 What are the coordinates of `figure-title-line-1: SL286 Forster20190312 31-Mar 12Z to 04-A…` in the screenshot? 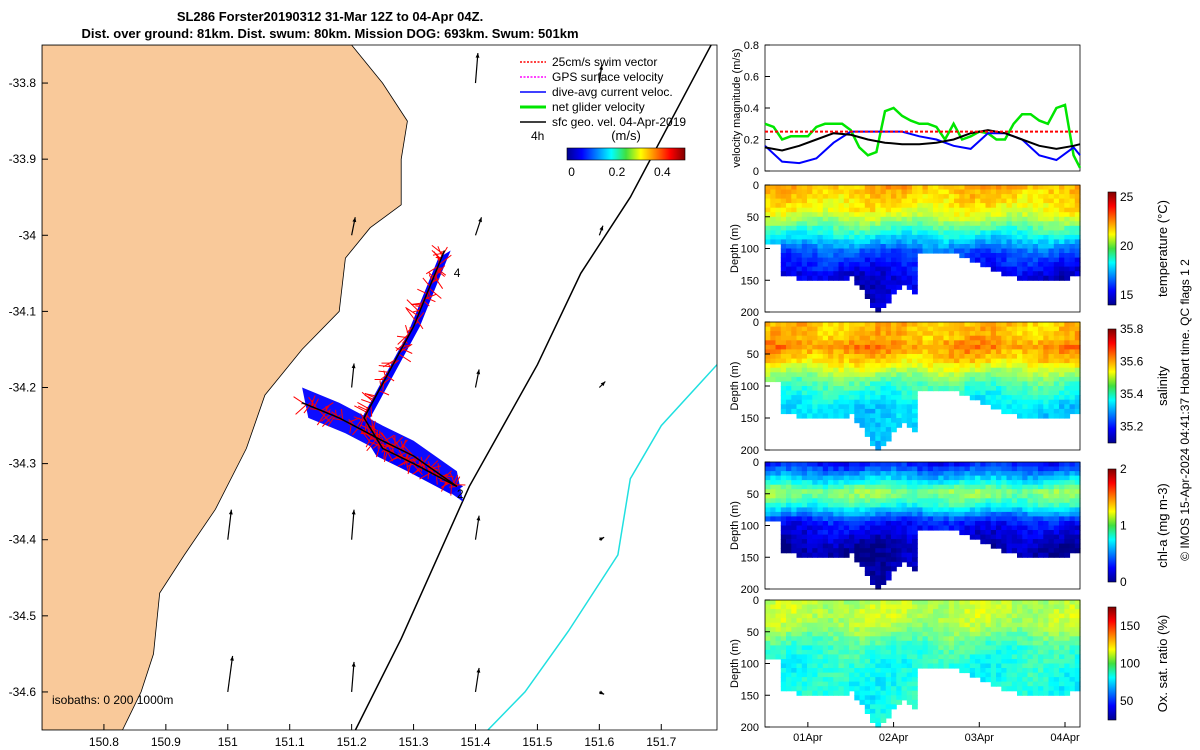 It's located at (330, 16).